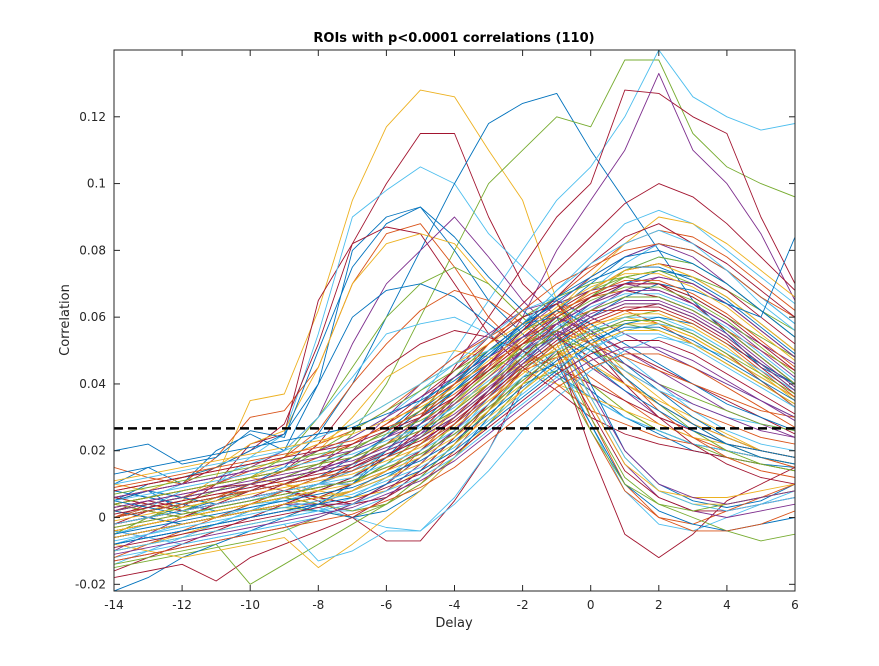 The height and width of the screenshot is (666, 879). What do you see at coordinates (386, 605) in the screenshot?
I see `x-tick-label: -6` at bounding box center [386, 605].